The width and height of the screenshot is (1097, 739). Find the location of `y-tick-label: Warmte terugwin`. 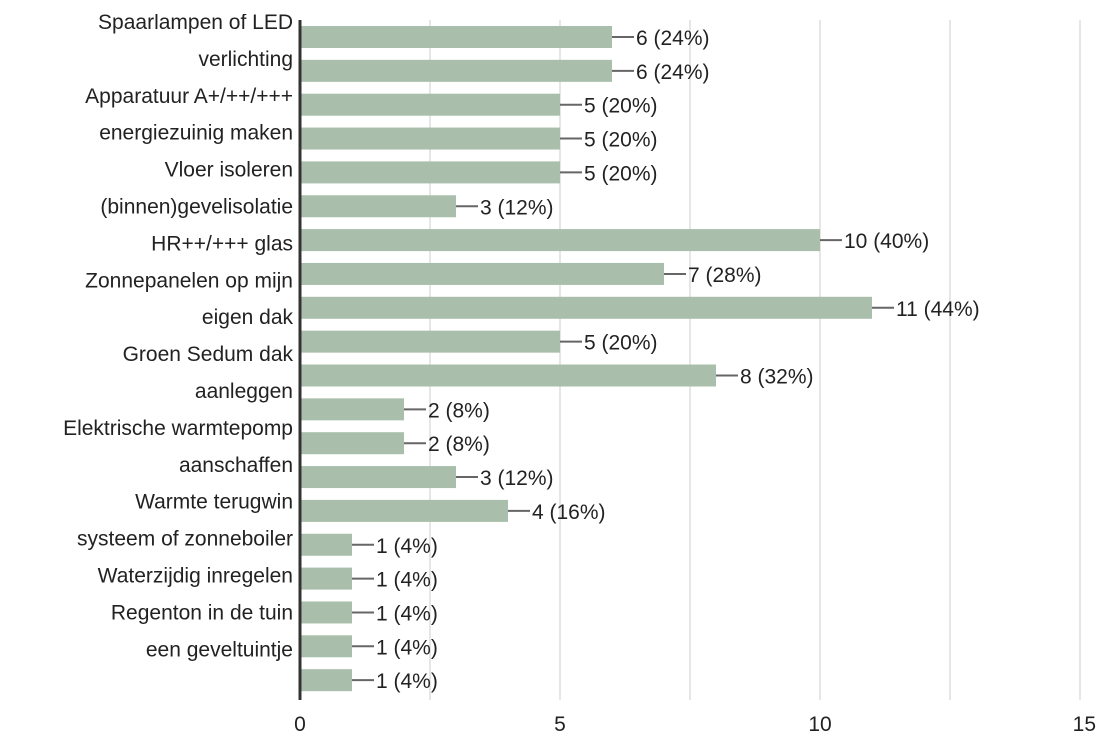

y-tick-label: Warmte terugwin is located at coordinates (214, 502).